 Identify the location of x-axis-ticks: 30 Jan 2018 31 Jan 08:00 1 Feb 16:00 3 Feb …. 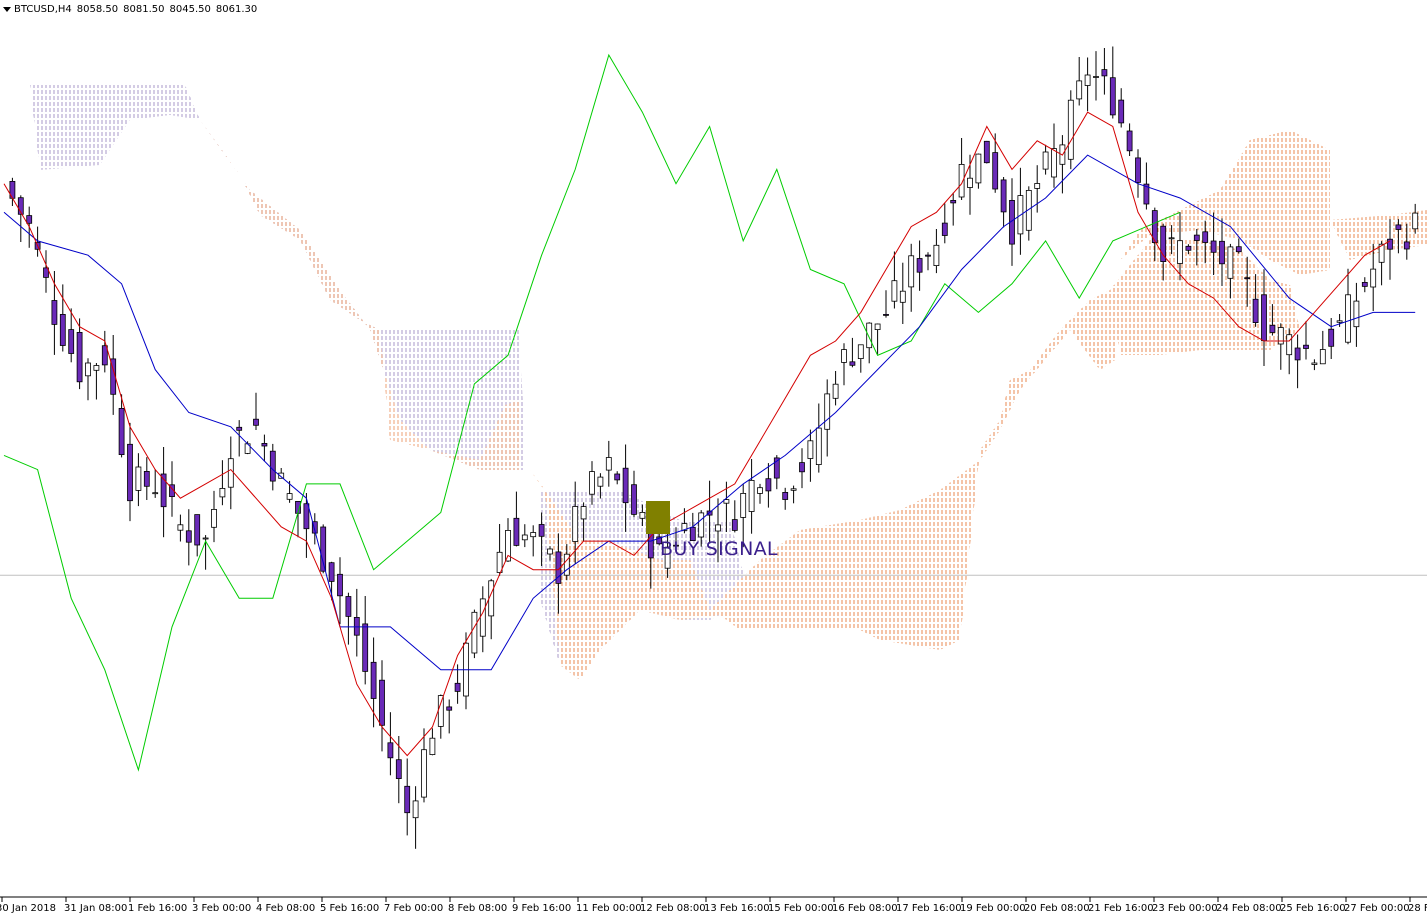
(713, 905).